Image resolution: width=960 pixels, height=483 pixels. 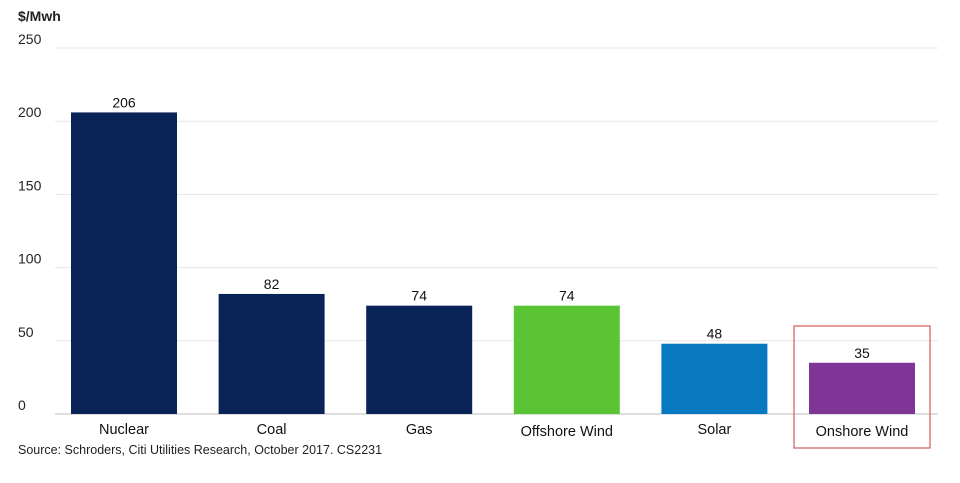 I want to click on bar-gas, so click(x=419, y=359).